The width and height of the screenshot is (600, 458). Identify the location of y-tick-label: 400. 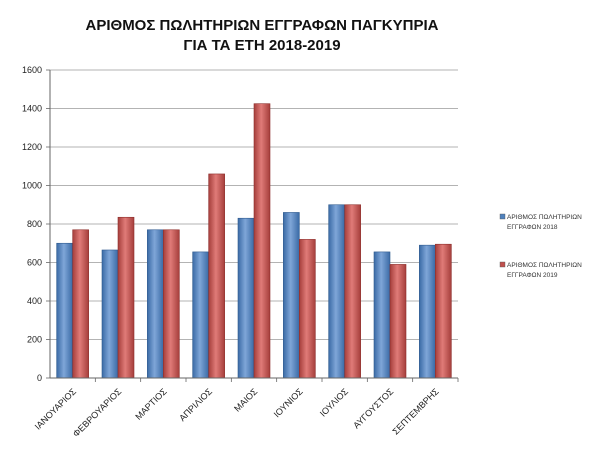
(34, 301).